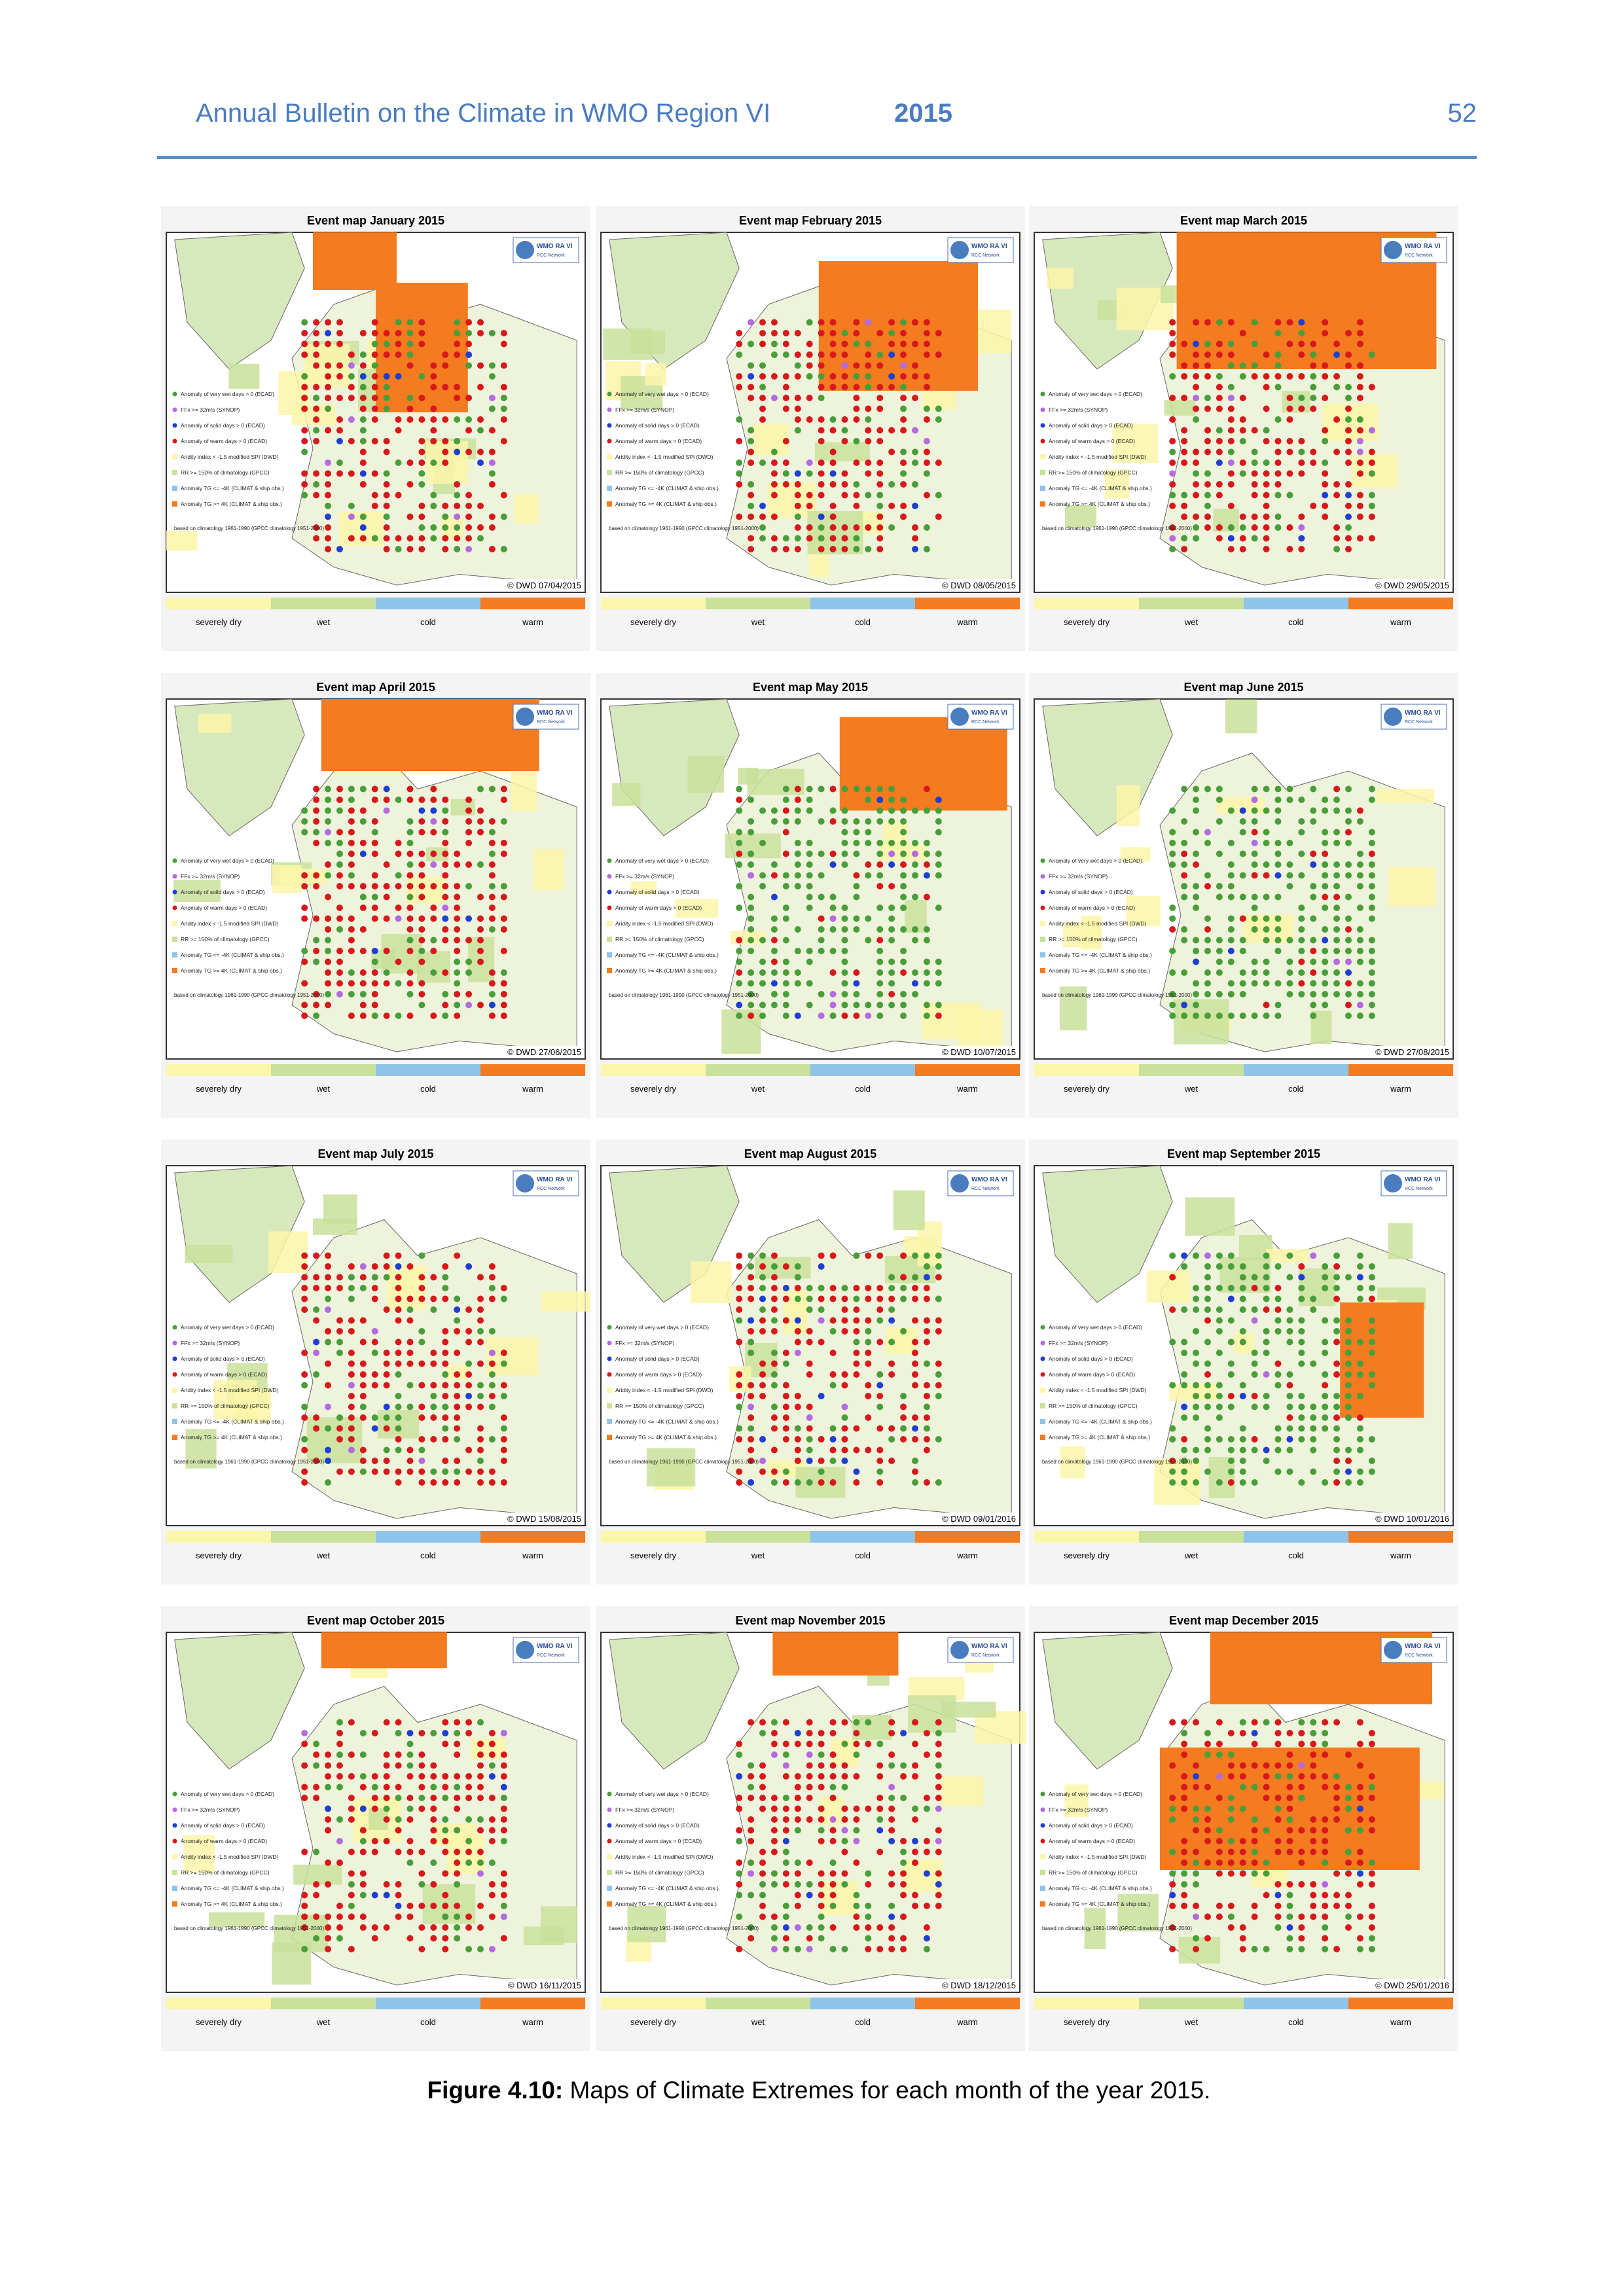  Describe the element at coordinates (1092, 441) in the screenshot. I see `legend-item: Anomaly of warm days > 0 (ECAD)` at that location.